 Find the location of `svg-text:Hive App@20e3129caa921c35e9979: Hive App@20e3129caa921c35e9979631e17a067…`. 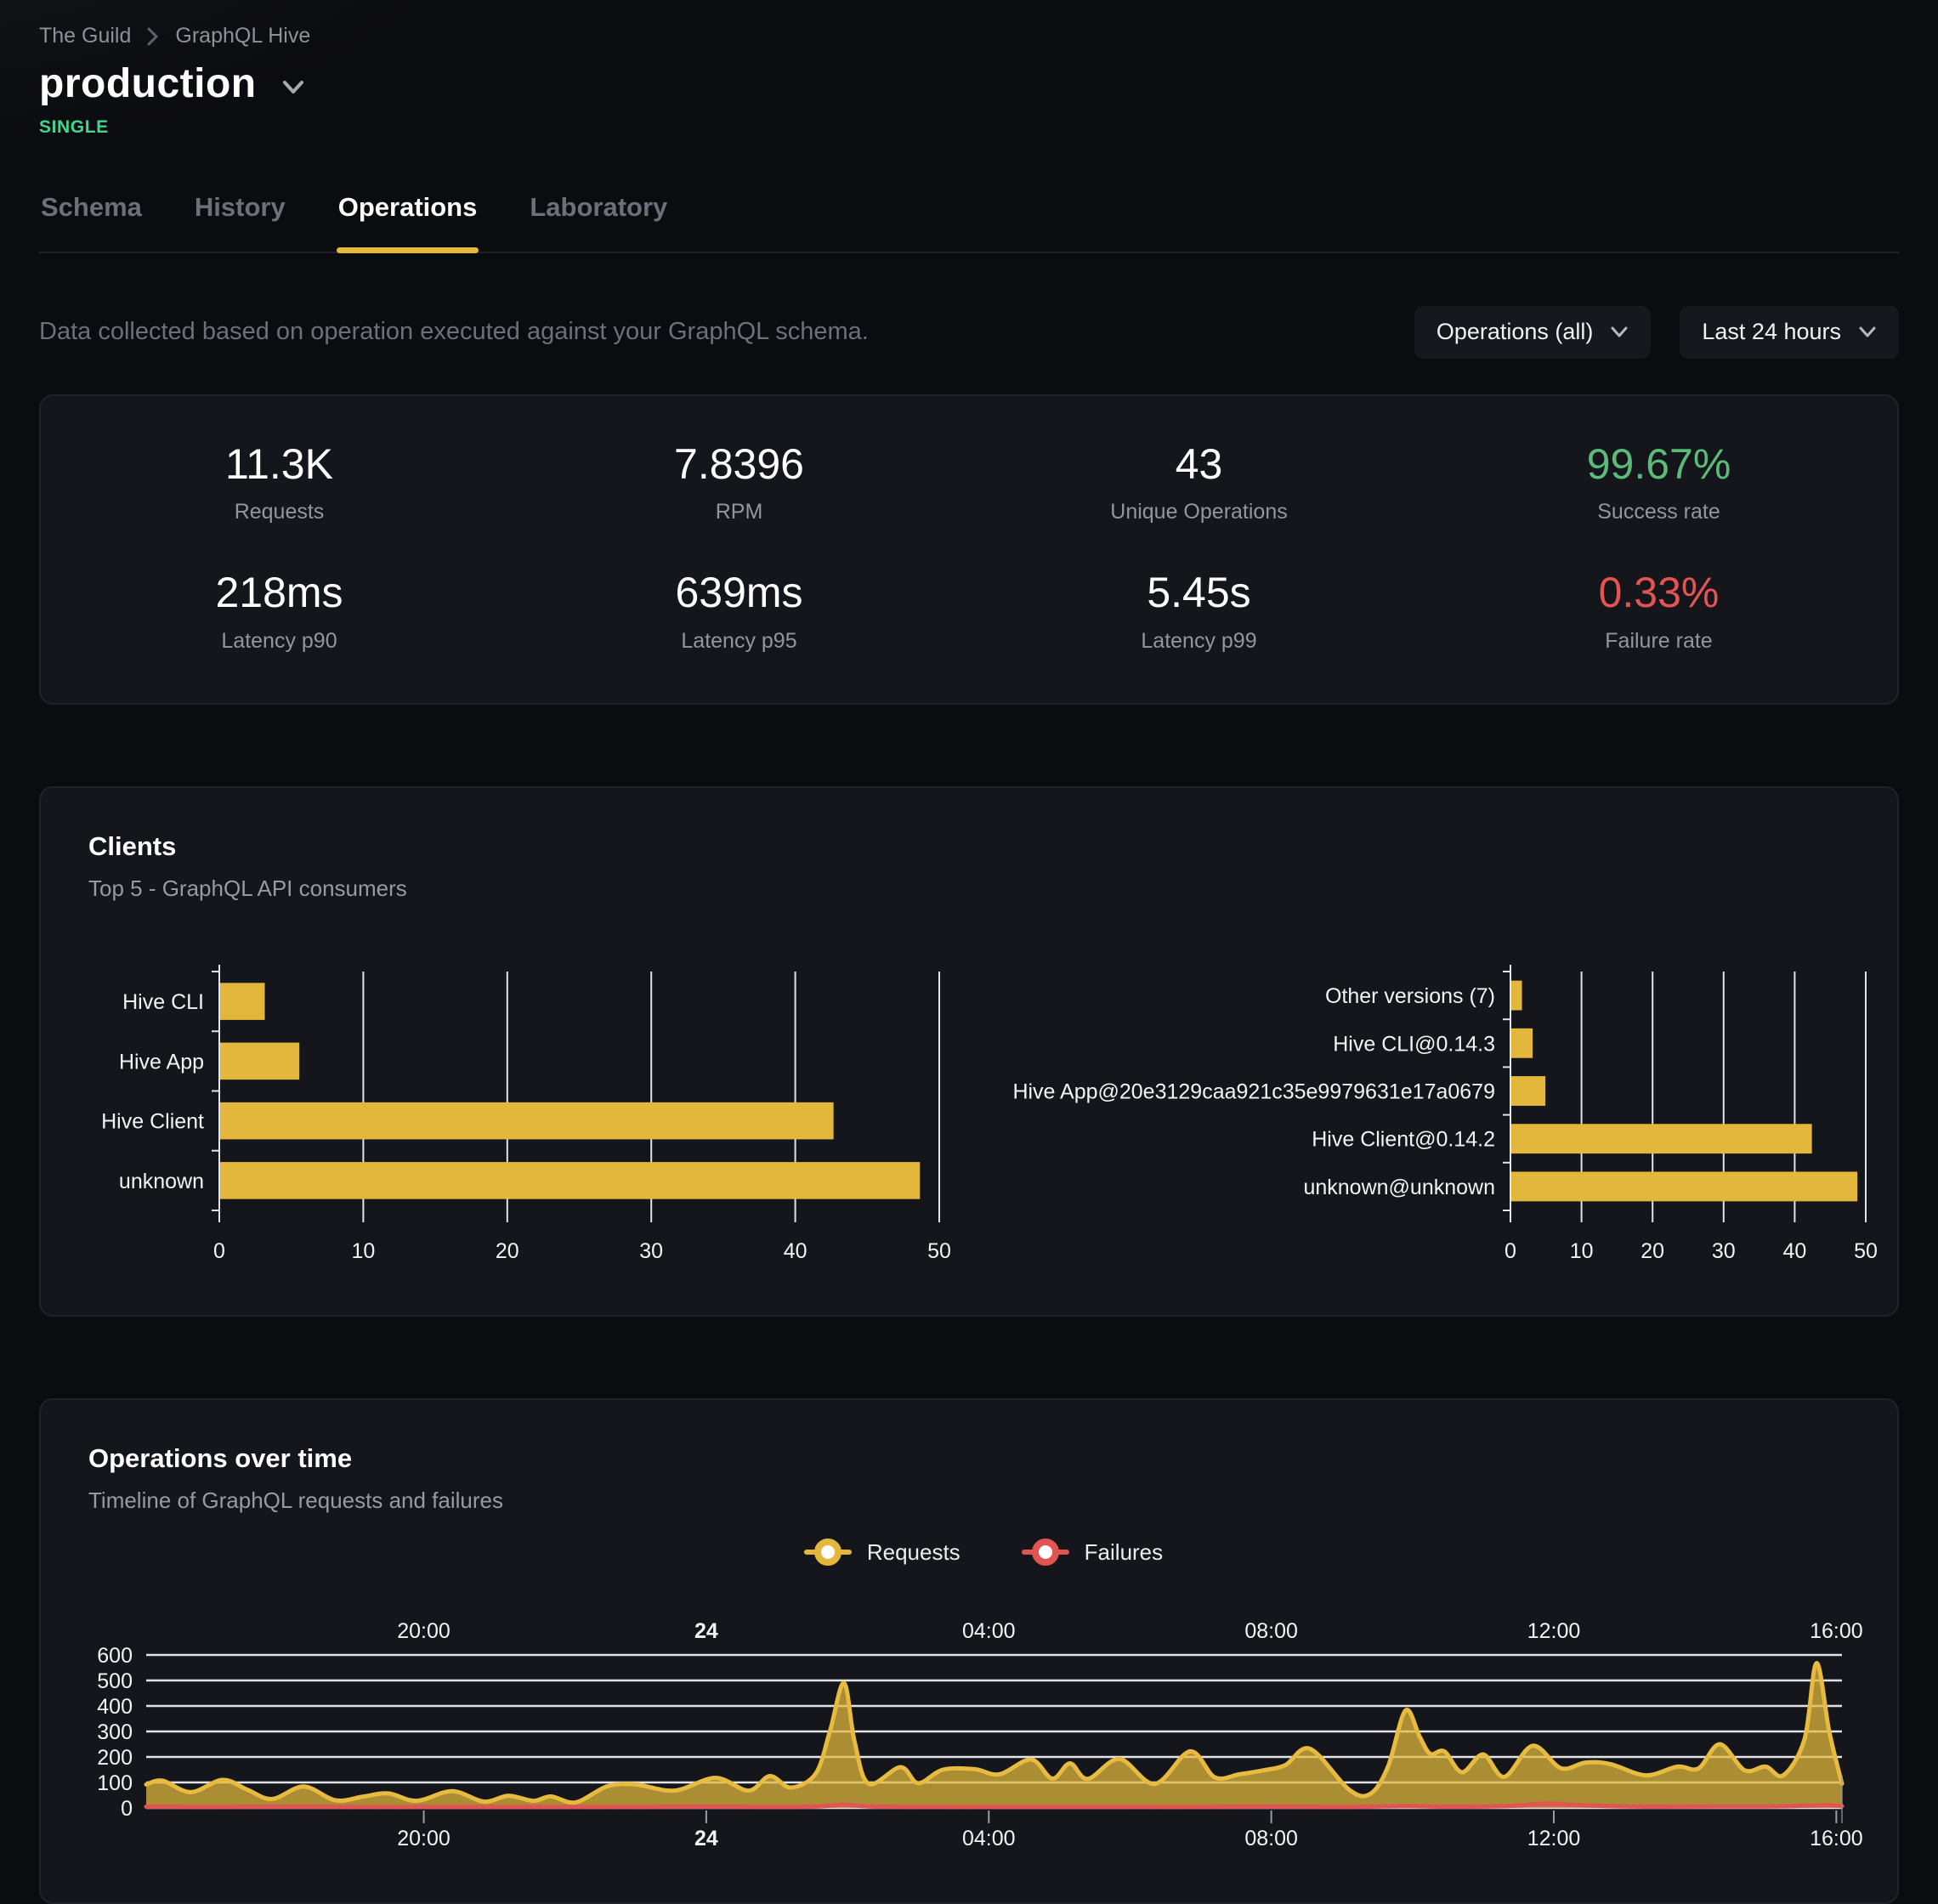

svg-text:Hive App@20e3129caa921c35e9979: Hive App@20e3129caa921c35e9979631e17a067… is located at coordinates (1253, 1091).